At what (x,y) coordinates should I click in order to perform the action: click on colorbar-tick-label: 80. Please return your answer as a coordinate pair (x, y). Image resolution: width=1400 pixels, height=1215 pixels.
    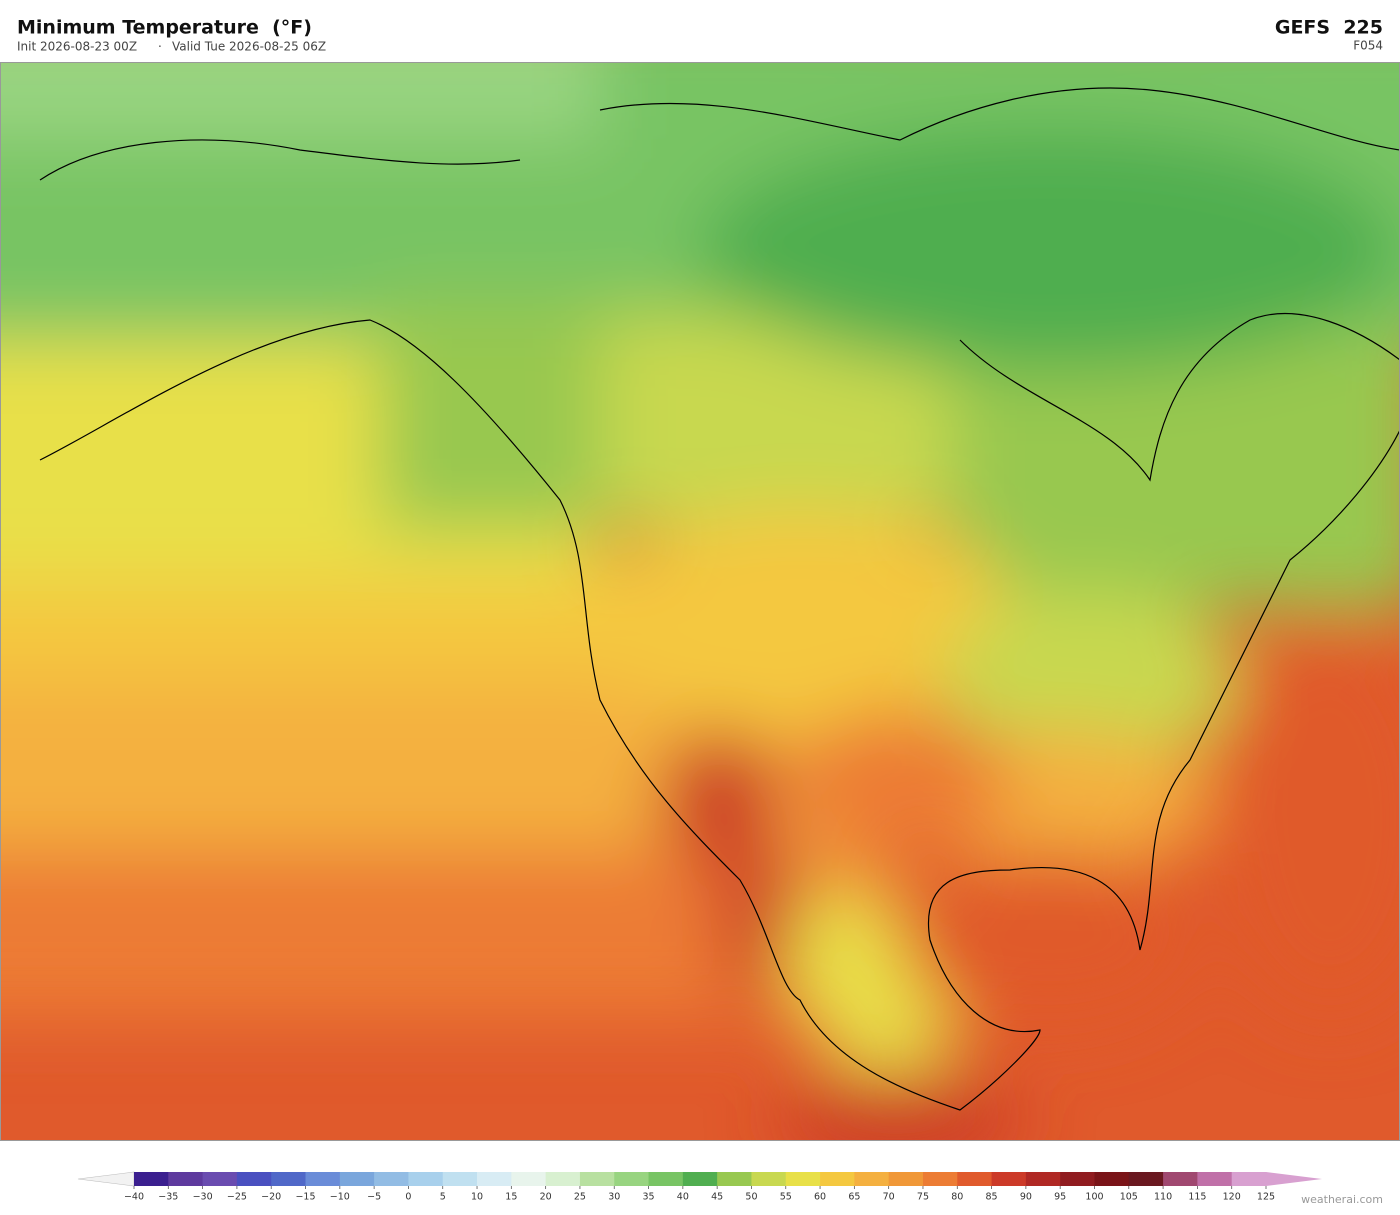
    Looking at the image, I should click on (957, 1197).